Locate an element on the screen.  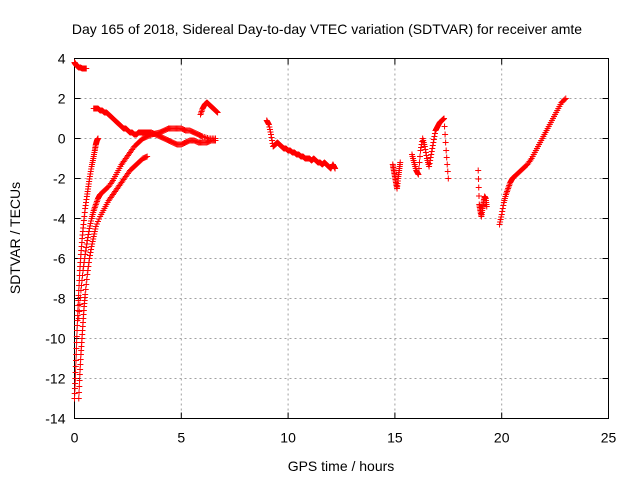
series-arc-11-rise-20-23-h- is located at coordinates (532, 161).